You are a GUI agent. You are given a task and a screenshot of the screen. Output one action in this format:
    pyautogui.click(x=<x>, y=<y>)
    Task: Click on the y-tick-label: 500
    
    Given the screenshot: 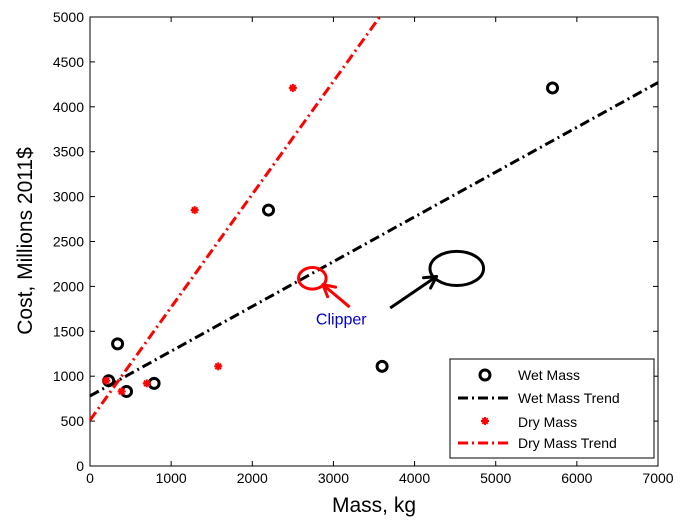 What is the action you would take?
    pyautogui.click(x=73, y=421)
    